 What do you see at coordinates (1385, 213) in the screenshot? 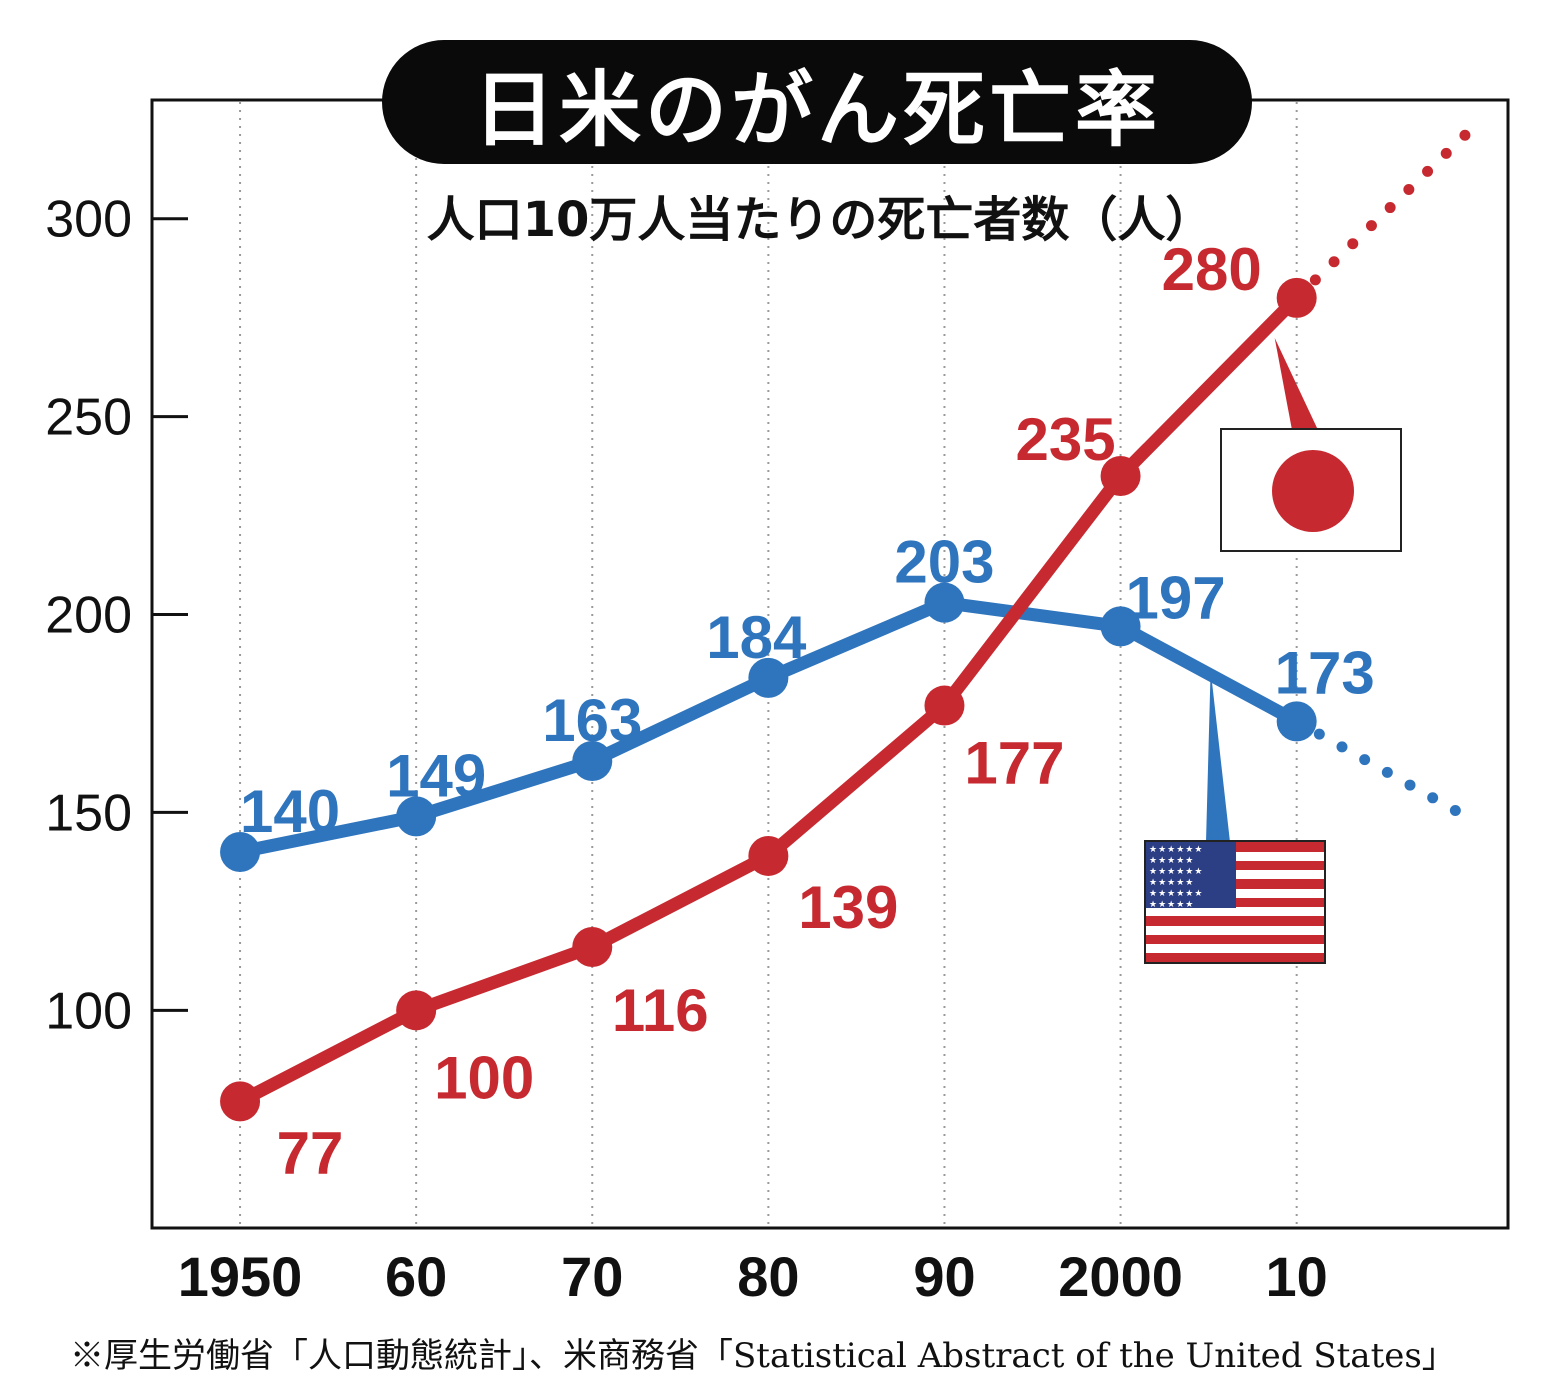
I see `japan-trend-line` at bounding box center [1385, 213].